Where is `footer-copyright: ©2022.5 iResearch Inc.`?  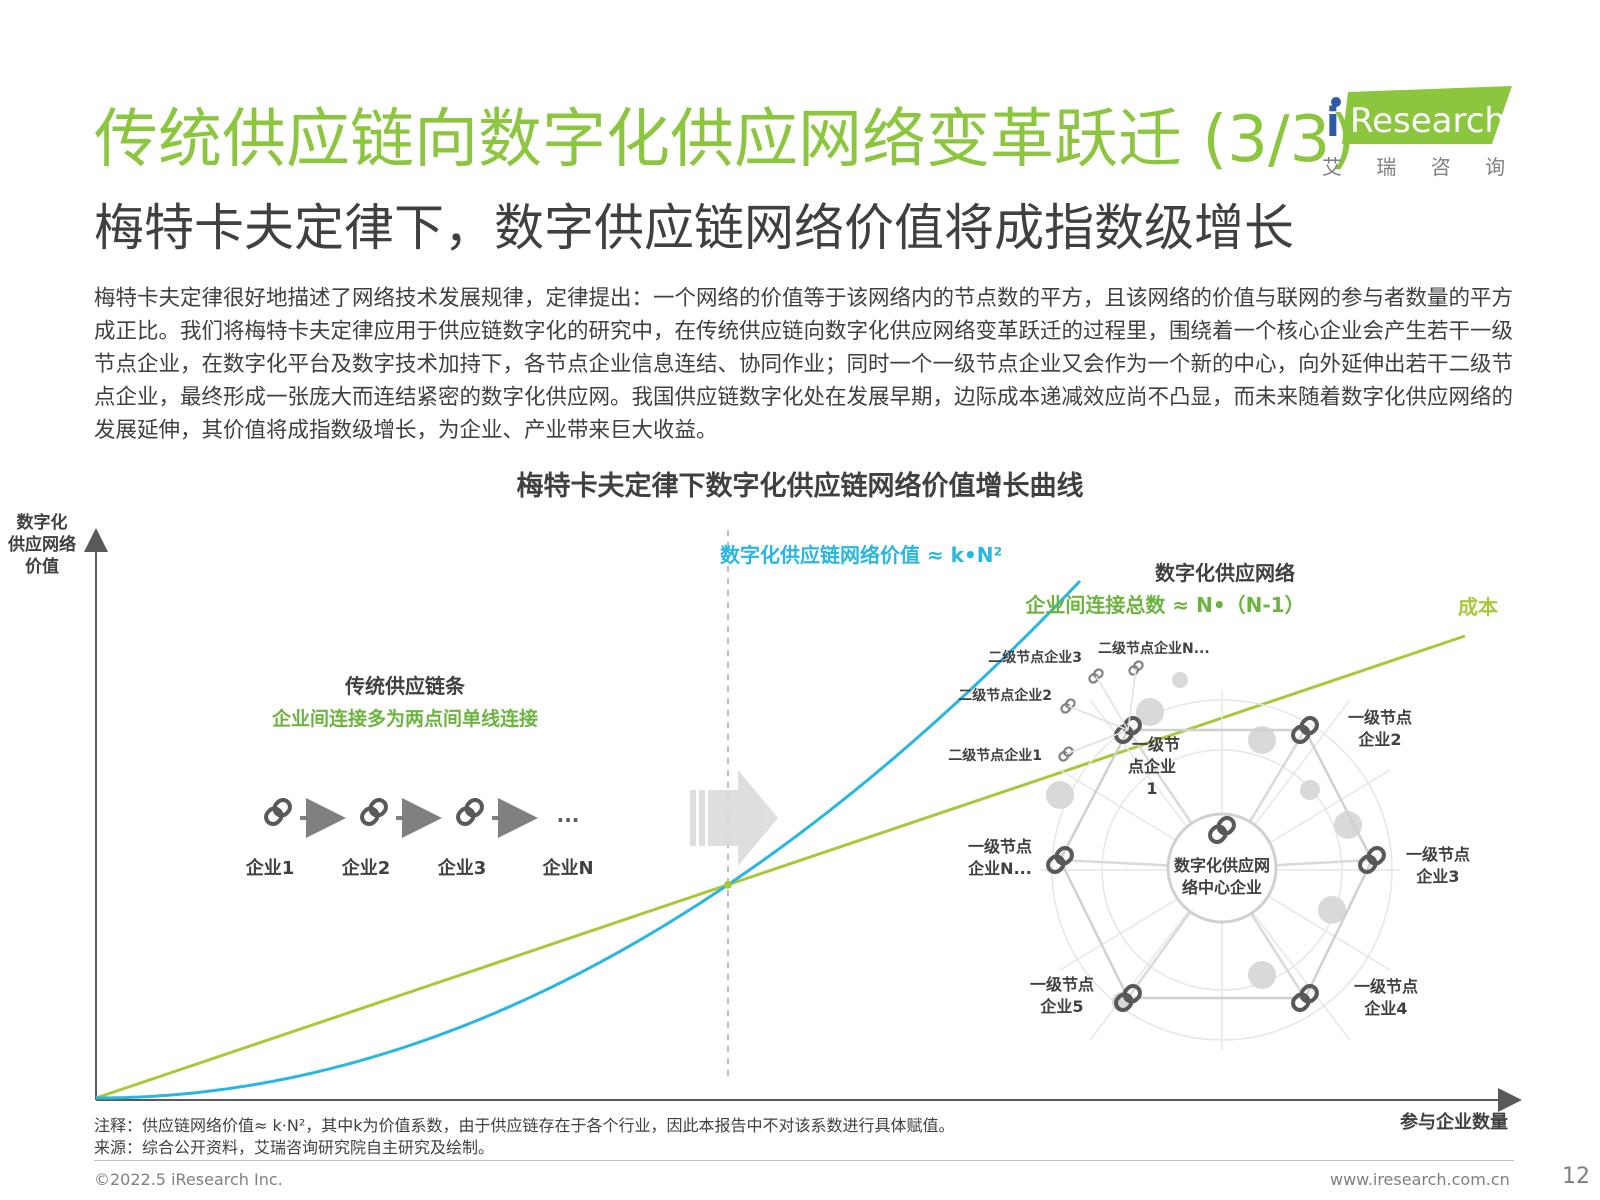 footer-copyright: ©2022.5 iResearch Inc. is located at coordinates (188, 1179).